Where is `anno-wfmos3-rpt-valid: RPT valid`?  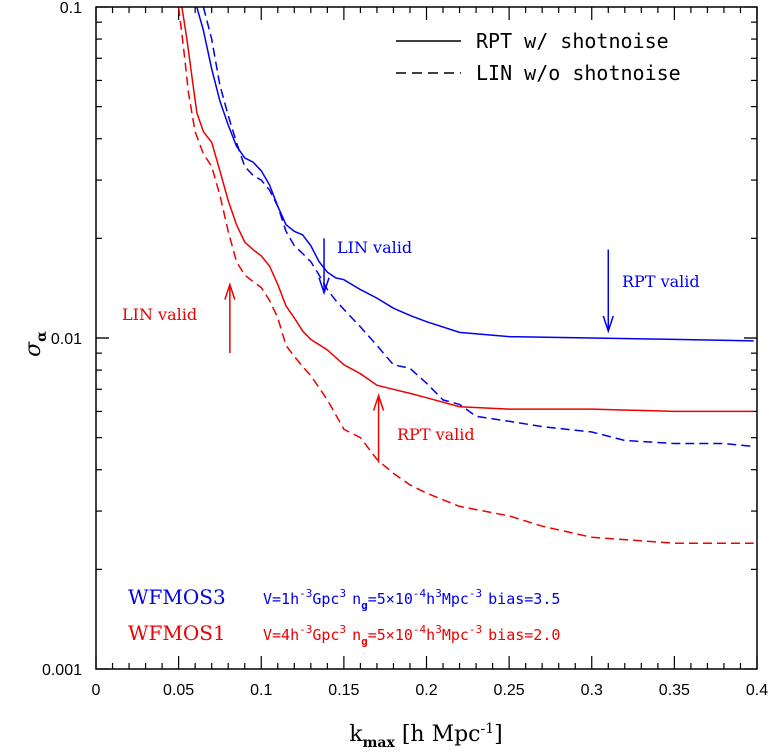 anno-wfmos3-rpt-valid: RPT valid is located at coordinates (661, 281).